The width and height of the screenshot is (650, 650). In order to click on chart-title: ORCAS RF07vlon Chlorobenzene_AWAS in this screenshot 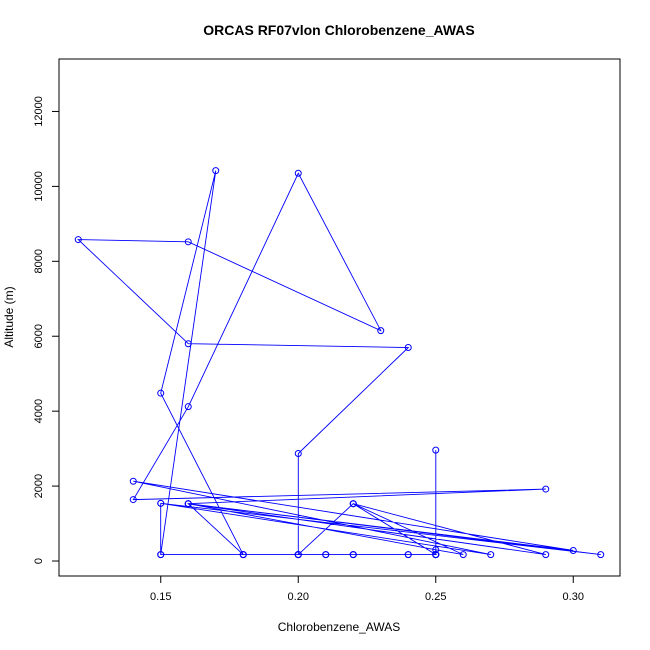, I will do `click(338, 30)`.